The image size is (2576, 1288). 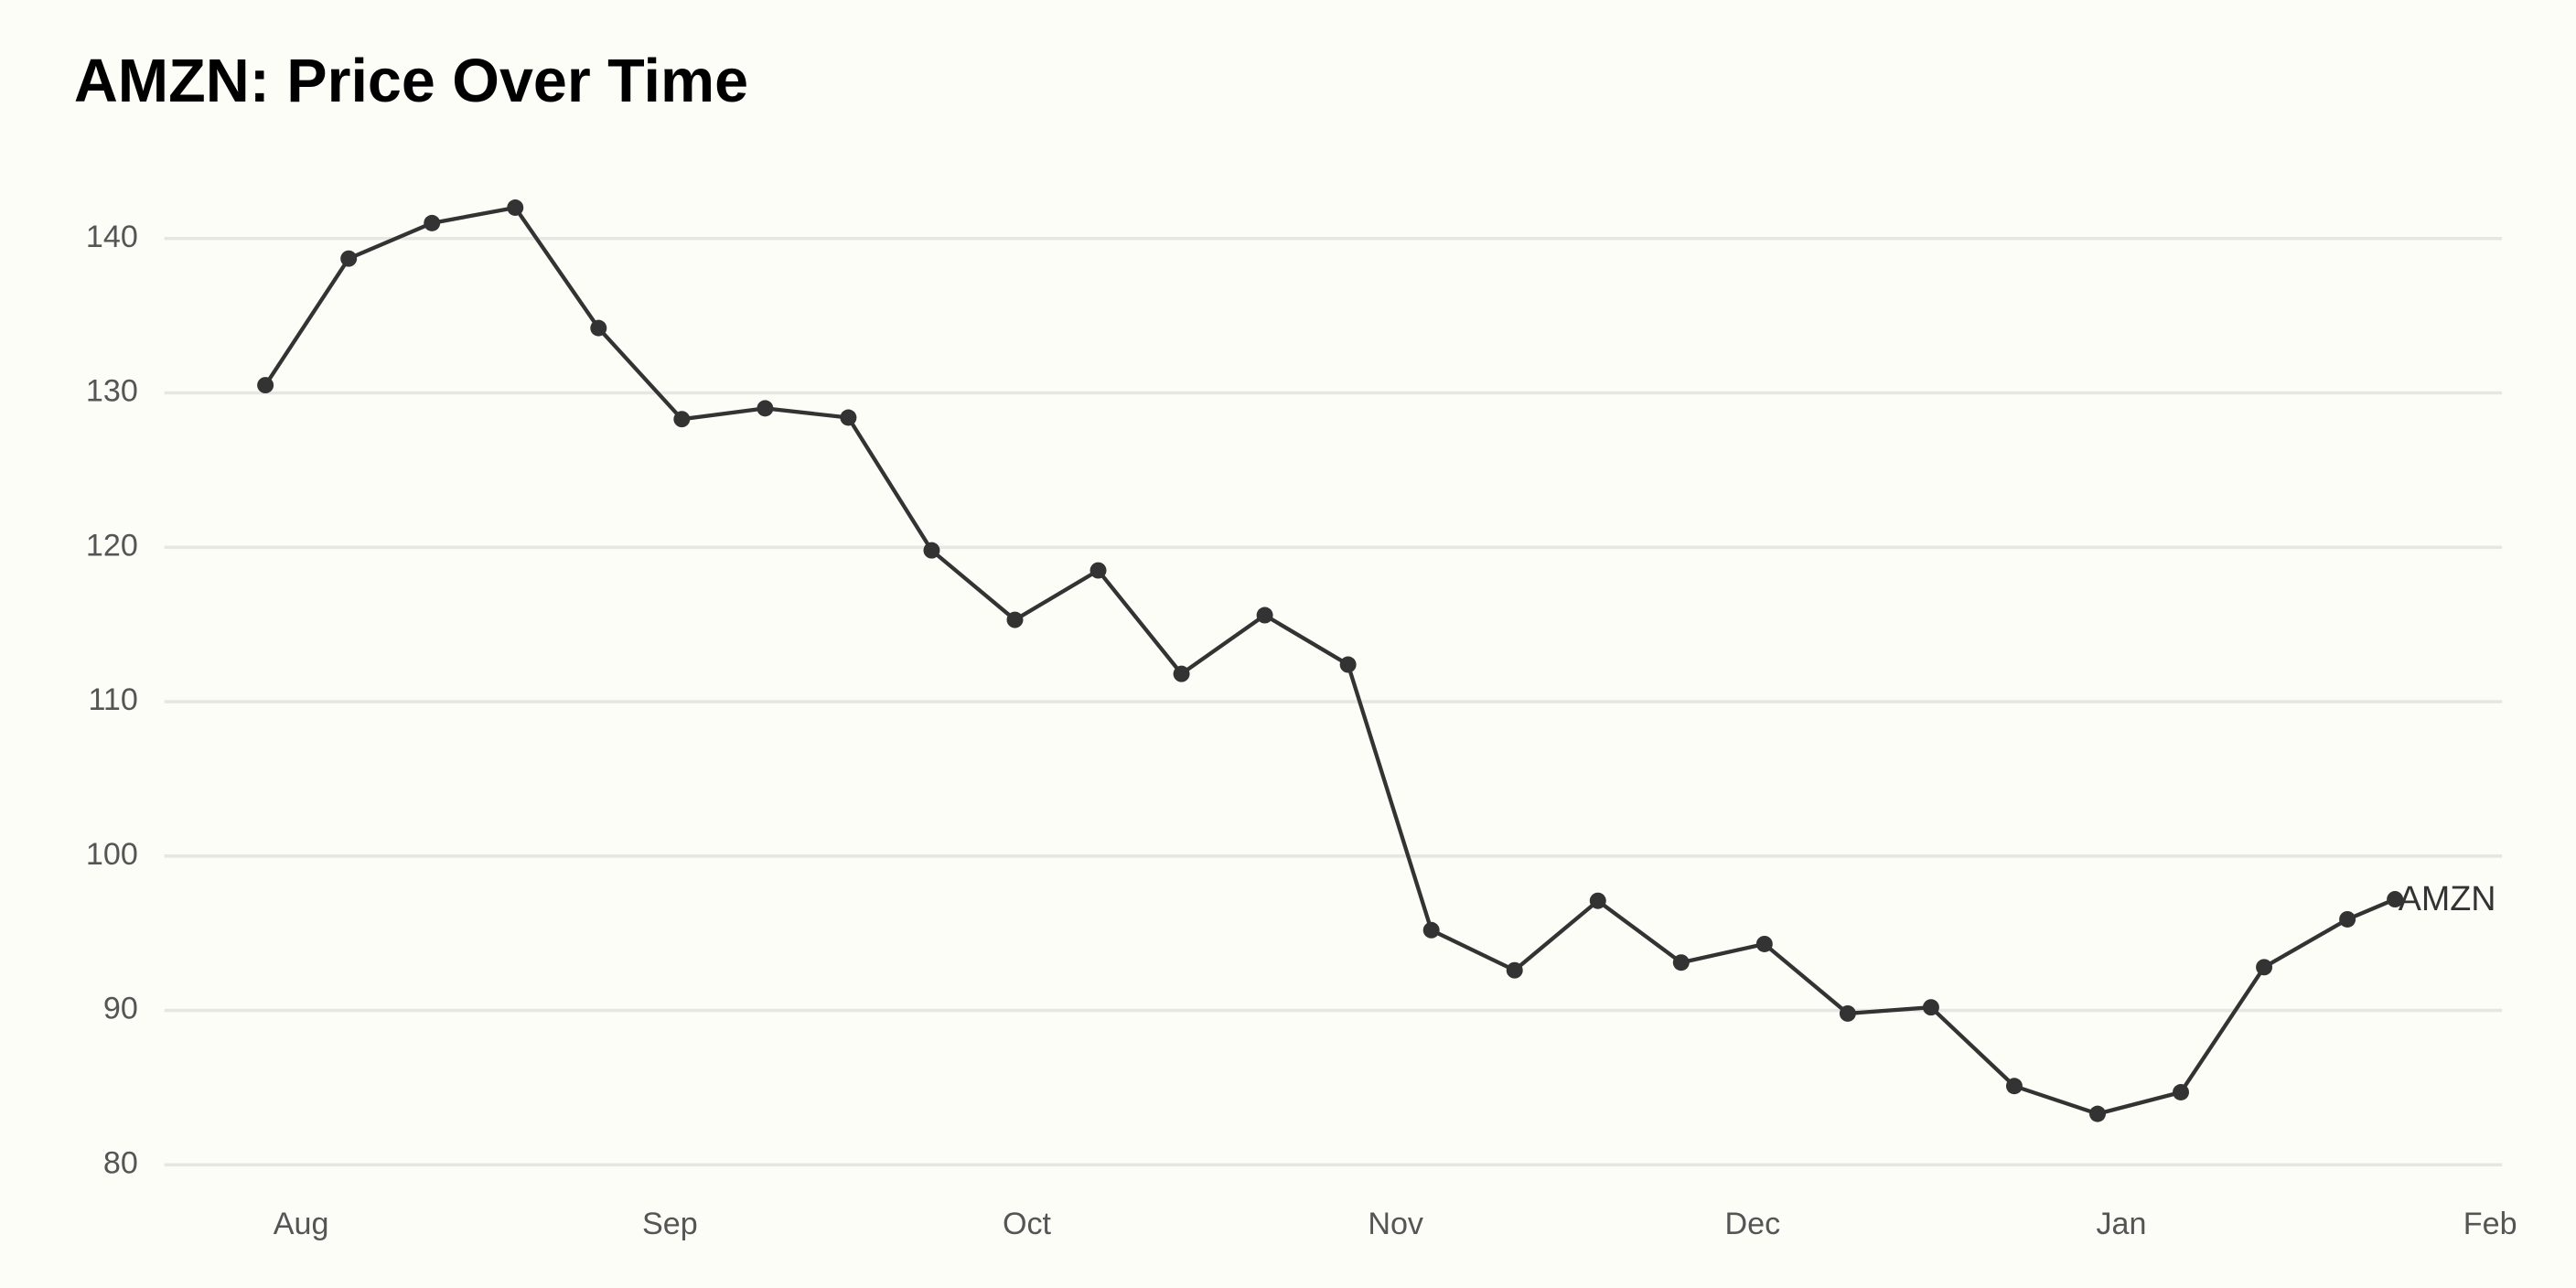 What do you see at coordinates (1752, 1224) in the screenshot?
I see `x-tick-label: Dec` at bounding box center [1752, 1224].